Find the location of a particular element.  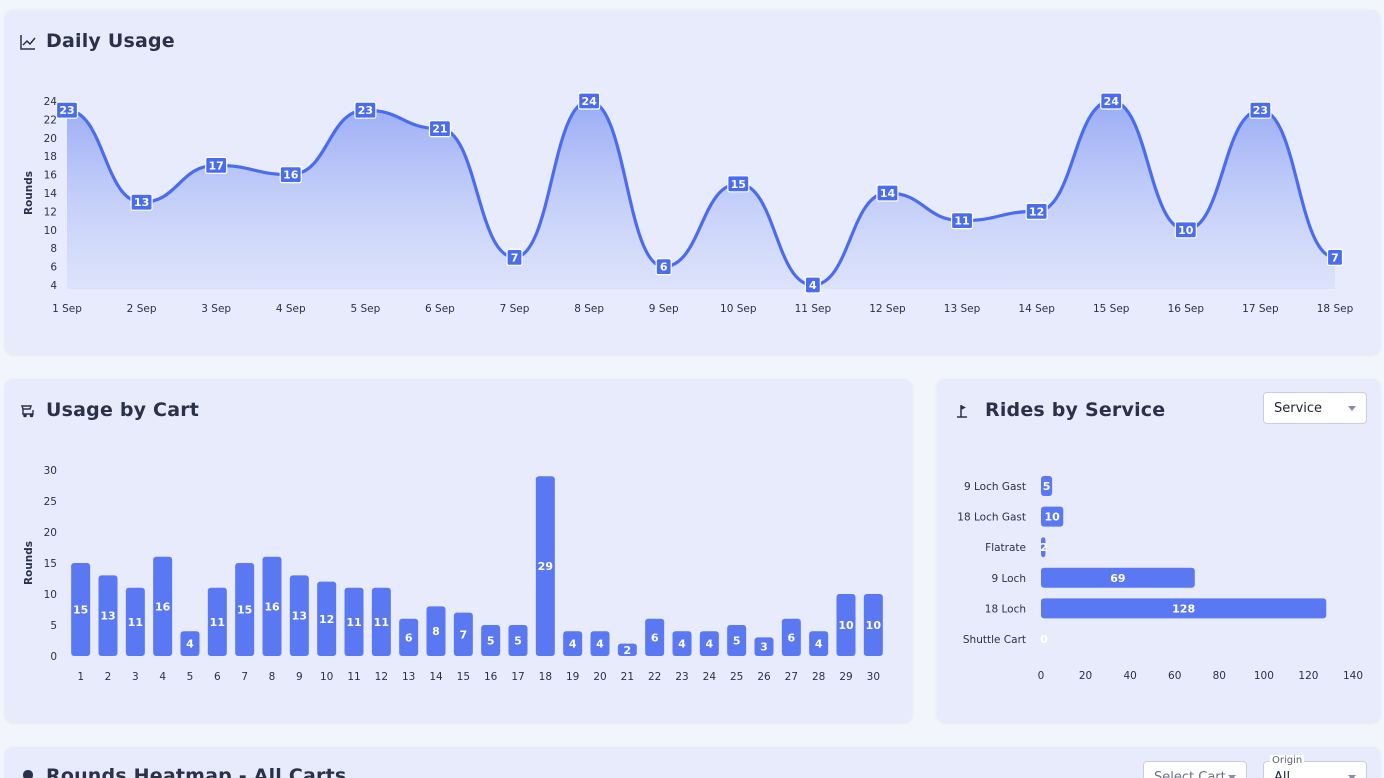

location-pin-icon is located at coordinates (28, 773).